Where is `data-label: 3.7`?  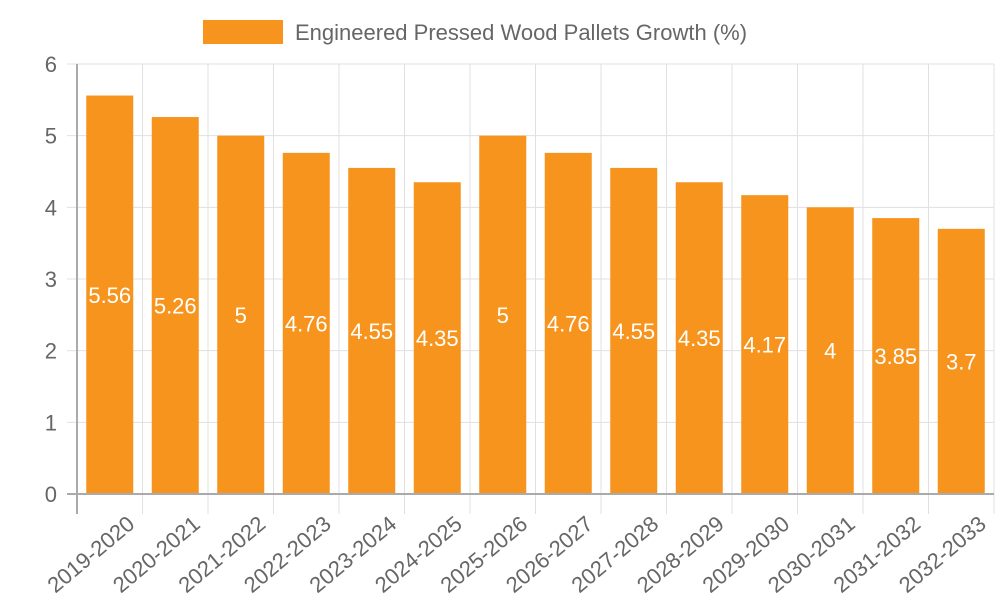 data-label: 3.7 is located at coordinates (961, 361).